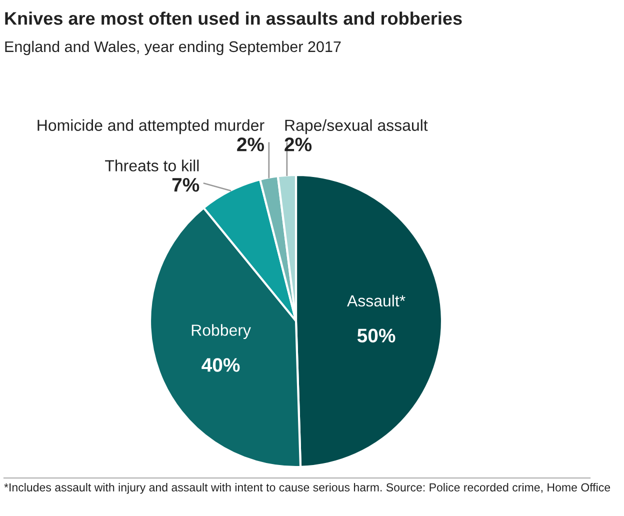 The image size is (624, 516). I want to click on text: *Includes assault with injury and assault with intent to cause serious harm. Source: Police recorded crime, Home Office, so click(307, 488).